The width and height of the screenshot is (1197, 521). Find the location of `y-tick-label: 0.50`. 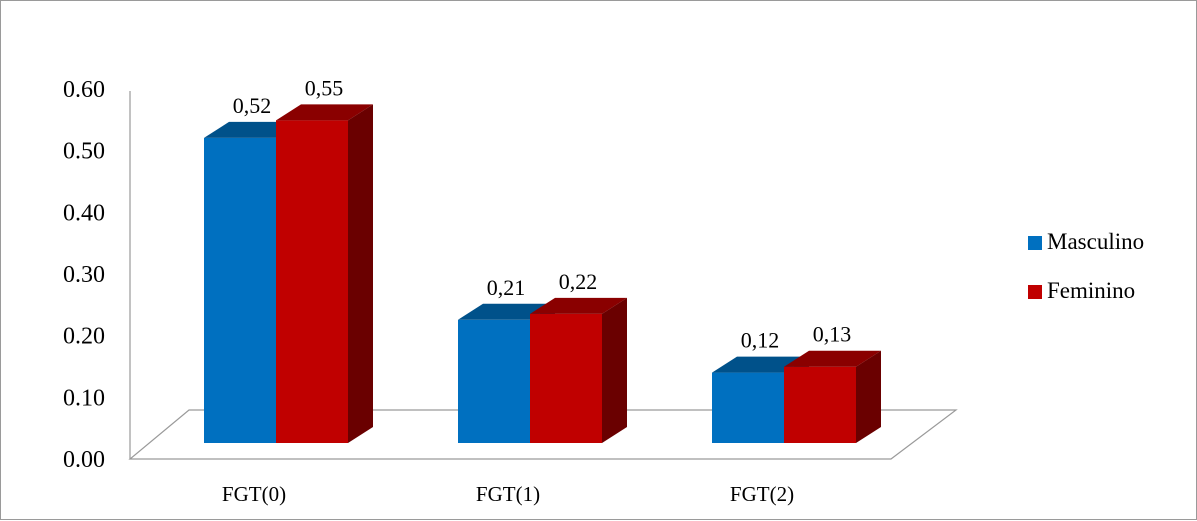

y-tick-label: 0.50 is located at coordinates (84, 152).